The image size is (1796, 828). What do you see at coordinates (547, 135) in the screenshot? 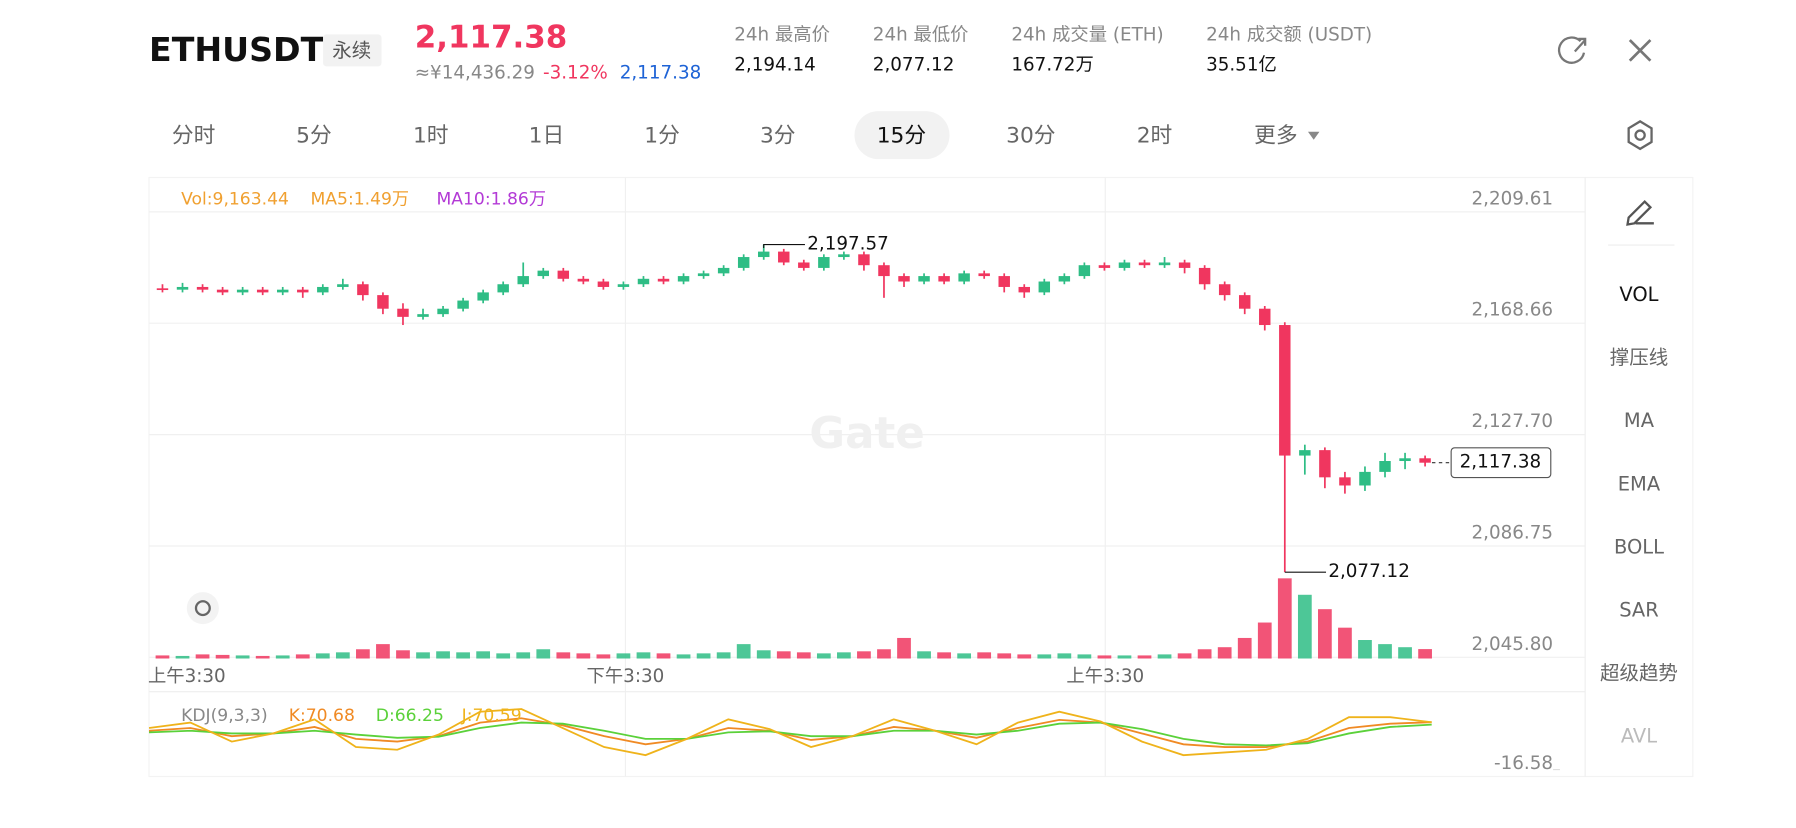
I see `tab: 1日` at bounding box center [547, 135].